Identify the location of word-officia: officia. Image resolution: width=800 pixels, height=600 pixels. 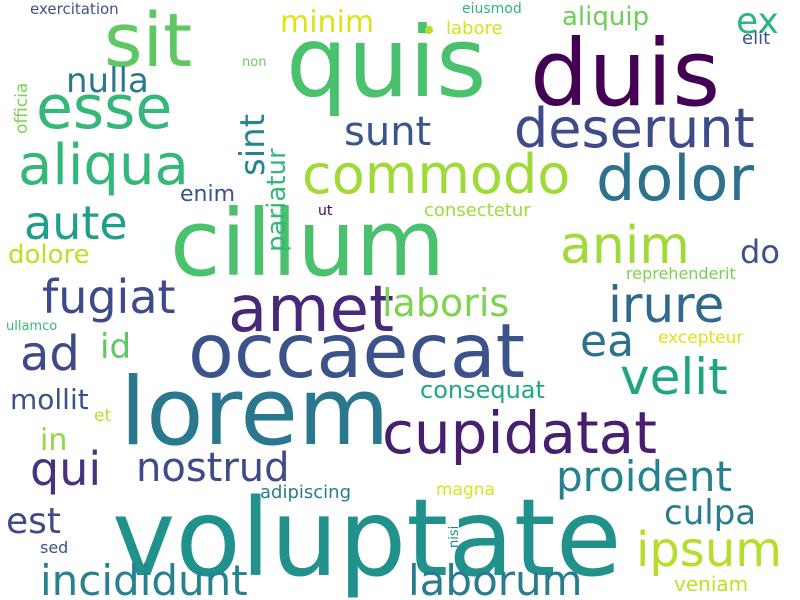
(22, 108).